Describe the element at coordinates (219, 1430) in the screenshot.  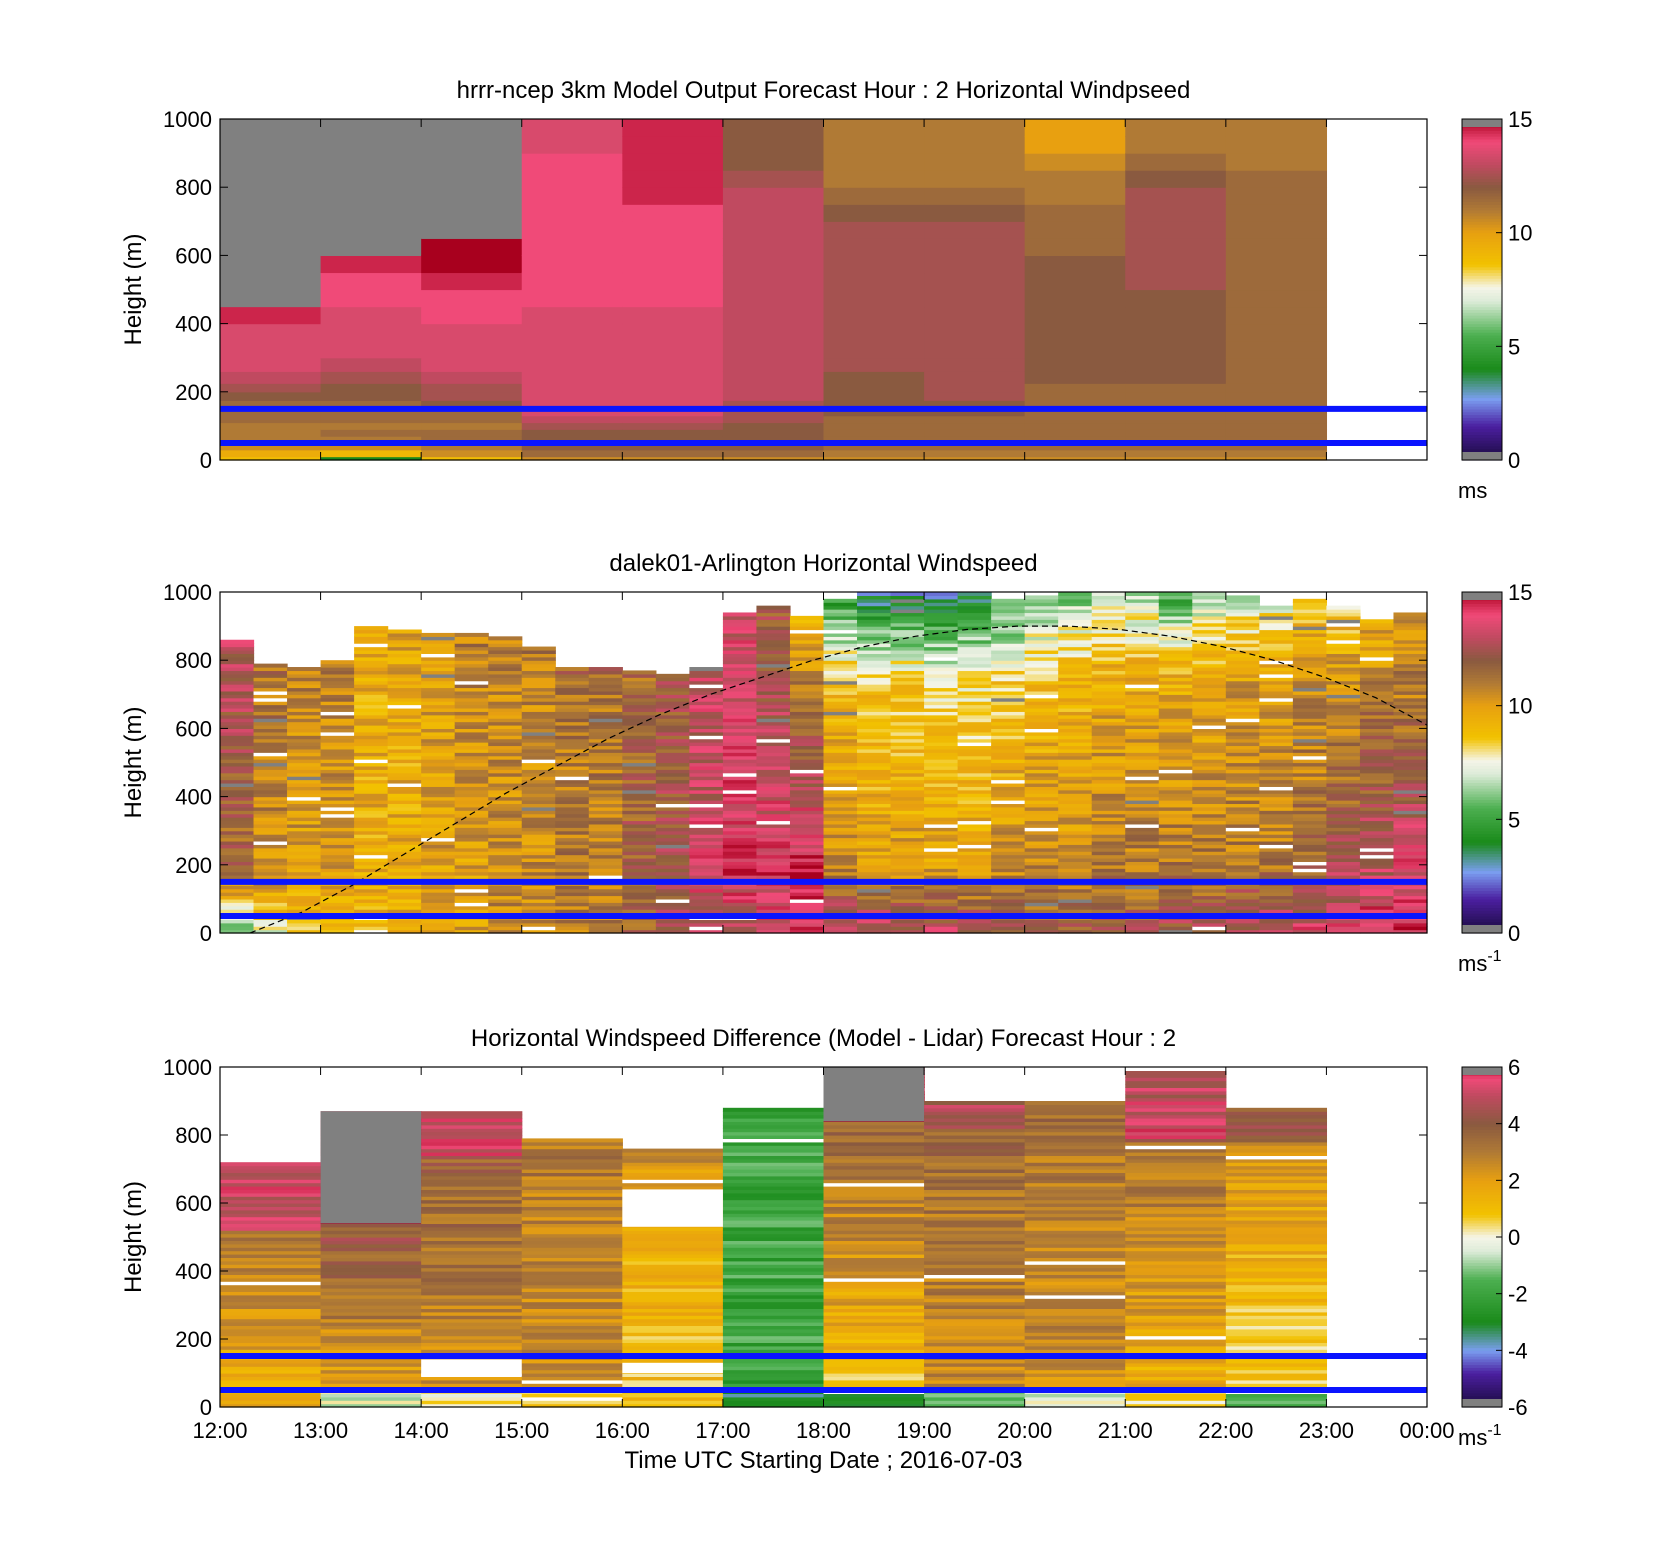
I see `x-tick-label: 12:00` at that location.